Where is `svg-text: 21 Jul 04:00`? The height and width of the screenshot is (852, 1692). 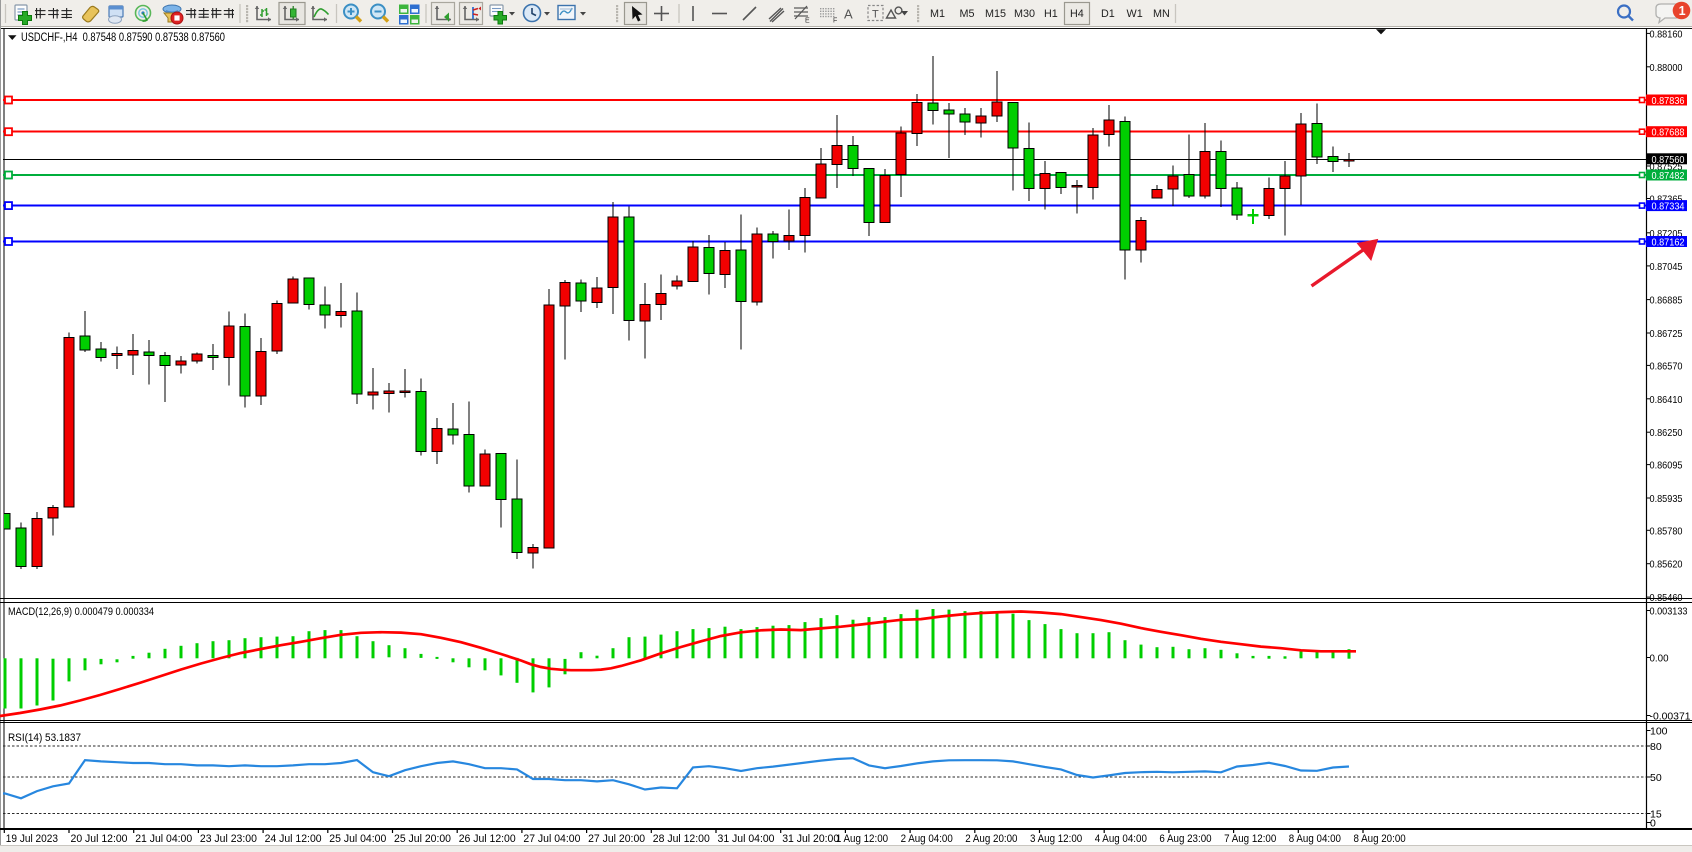
svg-text: 21 Jul 04:00 is located at coordinates (163, 839).